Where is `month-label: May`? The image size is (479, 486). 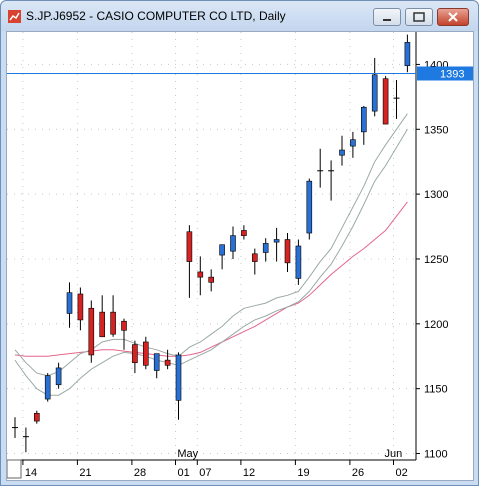 month-label: May is located at coordinates (187, 454).